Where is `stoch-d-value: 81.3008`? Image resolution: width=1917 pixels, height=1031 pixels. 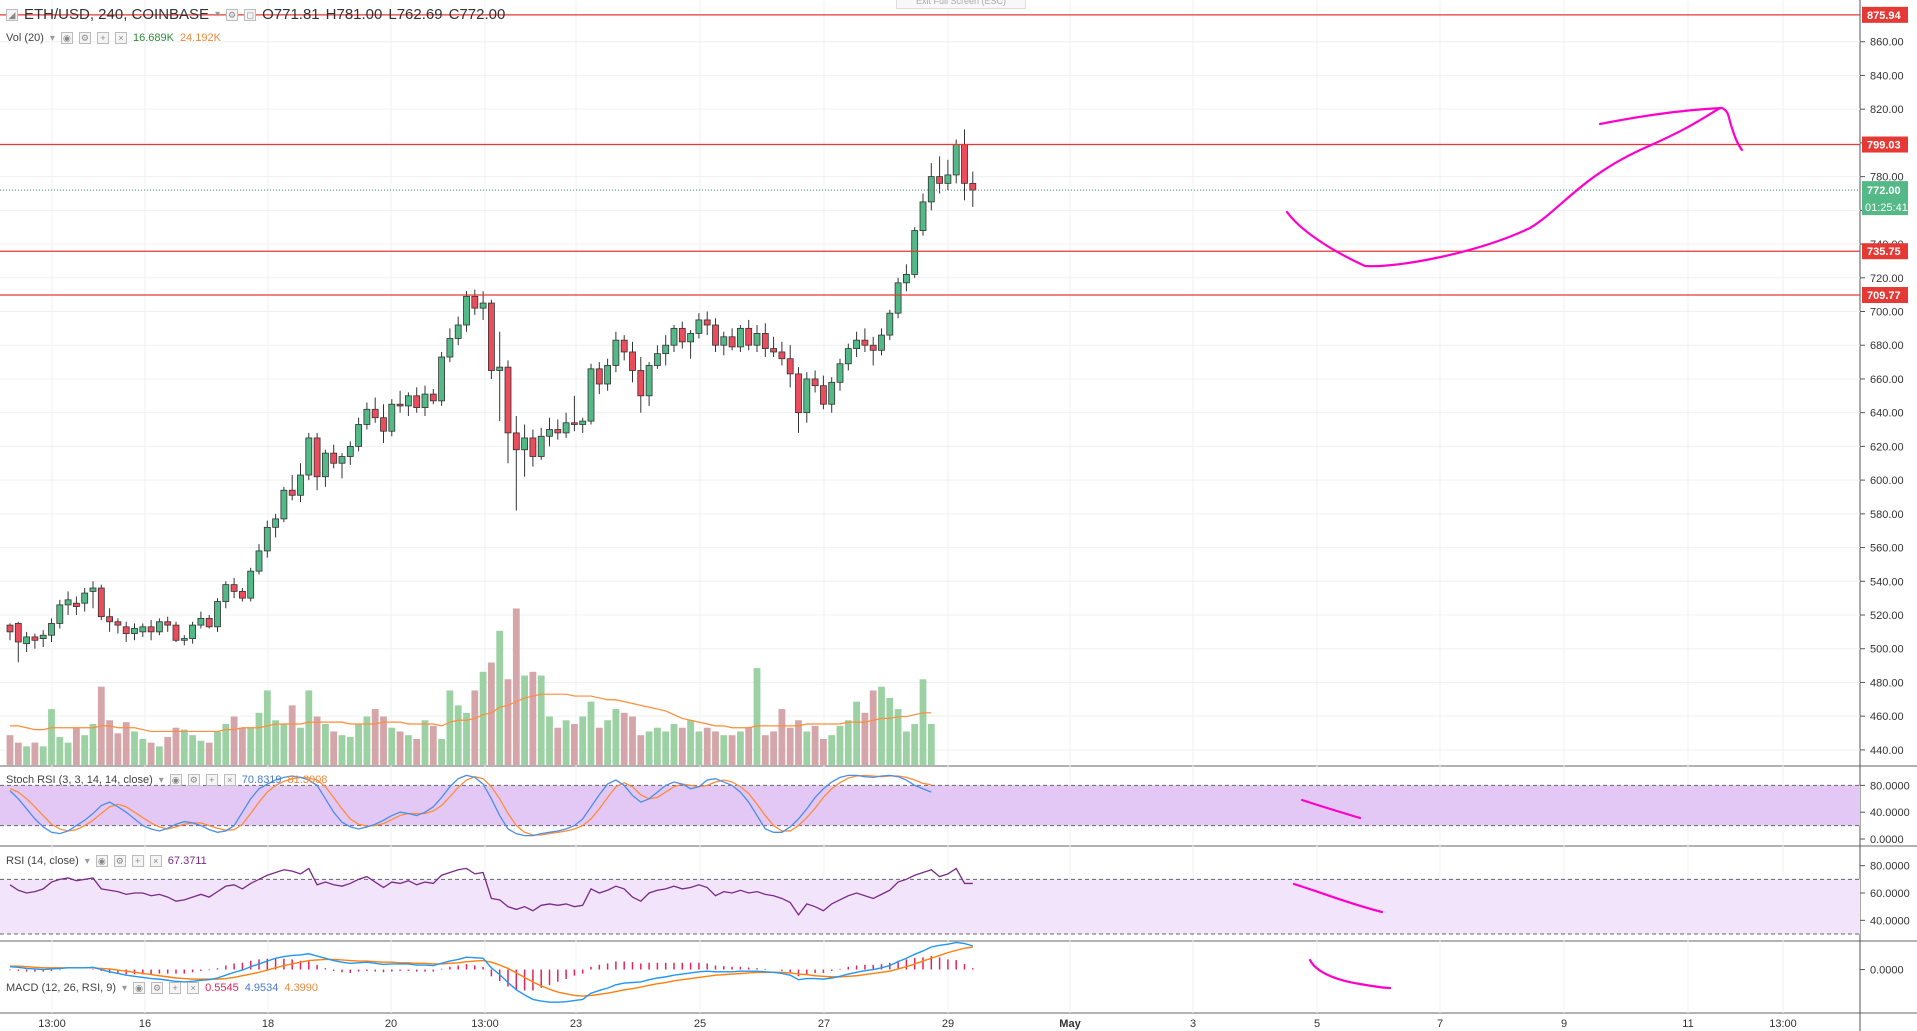
stoch-d-value: 81.3008 is located at coordinates (307, 780).